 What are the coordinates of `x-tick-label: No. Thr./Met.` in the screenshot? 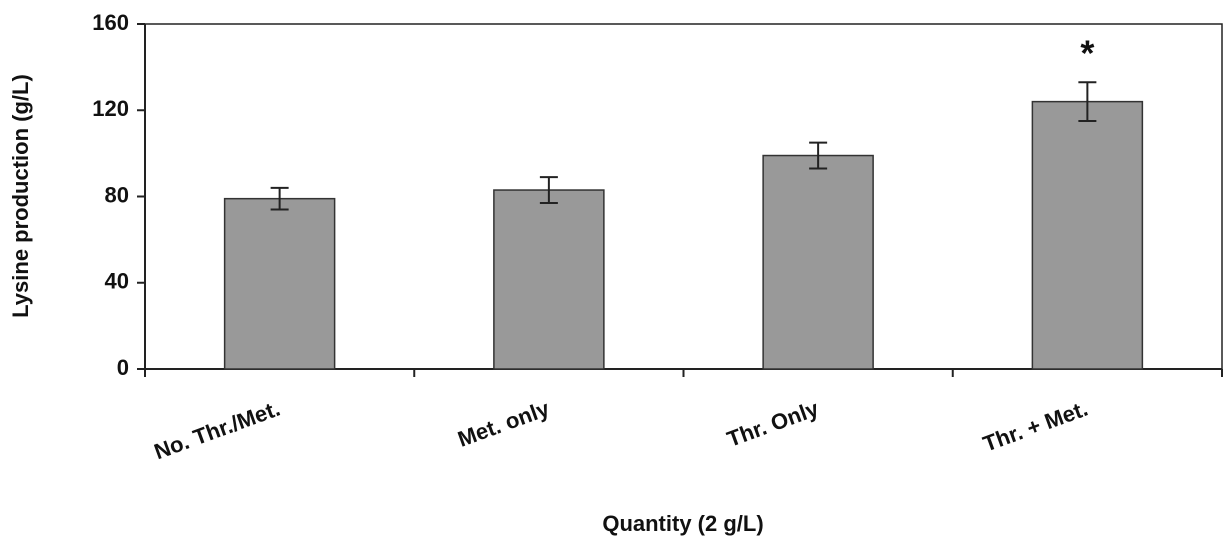 It's located at (217, 430).